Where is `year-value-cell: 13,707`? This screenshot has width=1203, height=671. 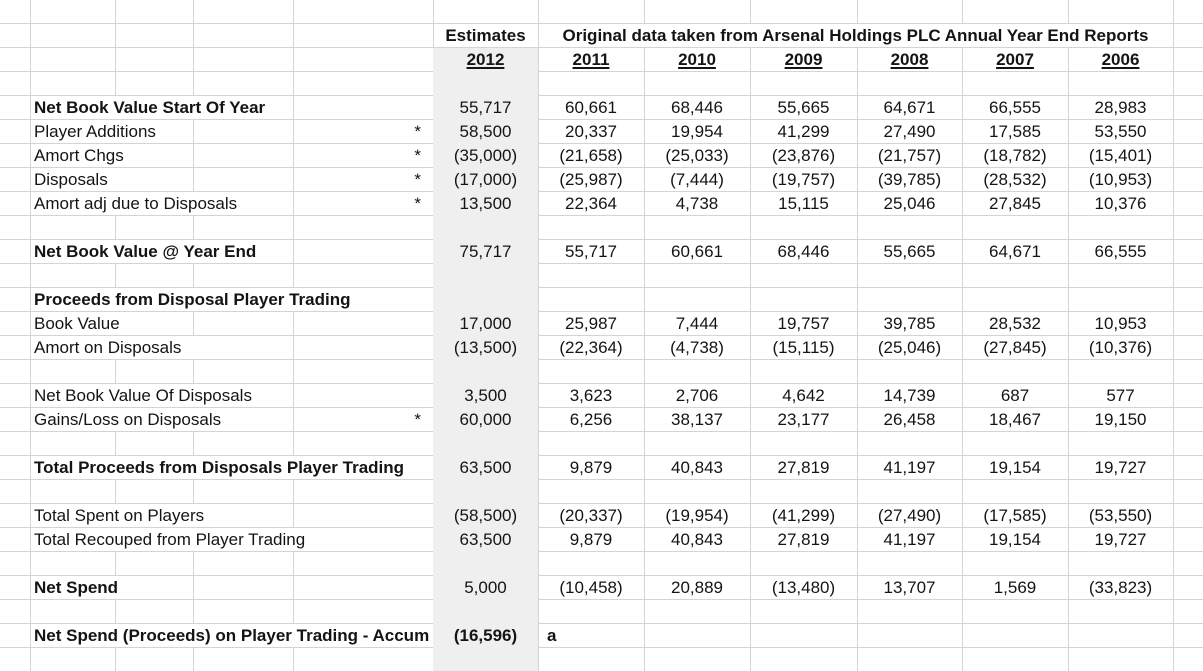
year-value-cell: 13,707 is located at coordinates (909, 587).